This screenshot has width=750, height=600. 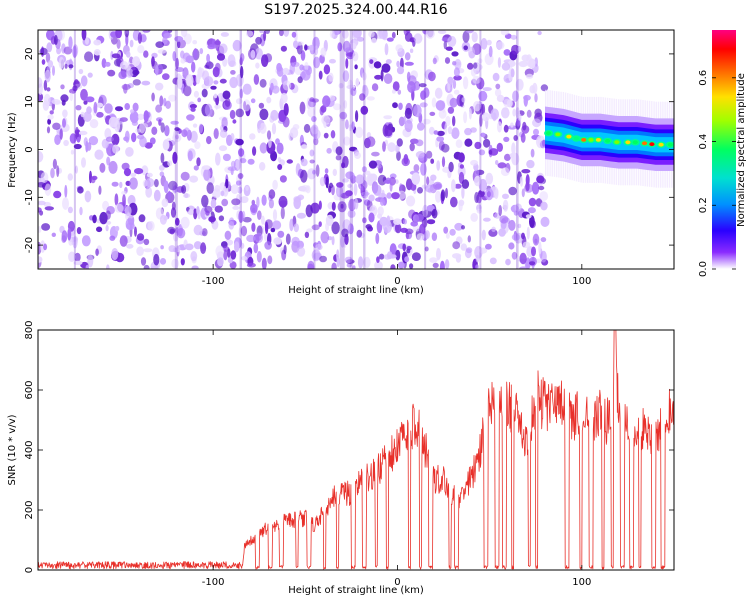 What do you see at coordinates (741, 150) in the screenshot?
I see `colorbar-label: Normalized spectral amplitude` at bounding box center [741, 150].